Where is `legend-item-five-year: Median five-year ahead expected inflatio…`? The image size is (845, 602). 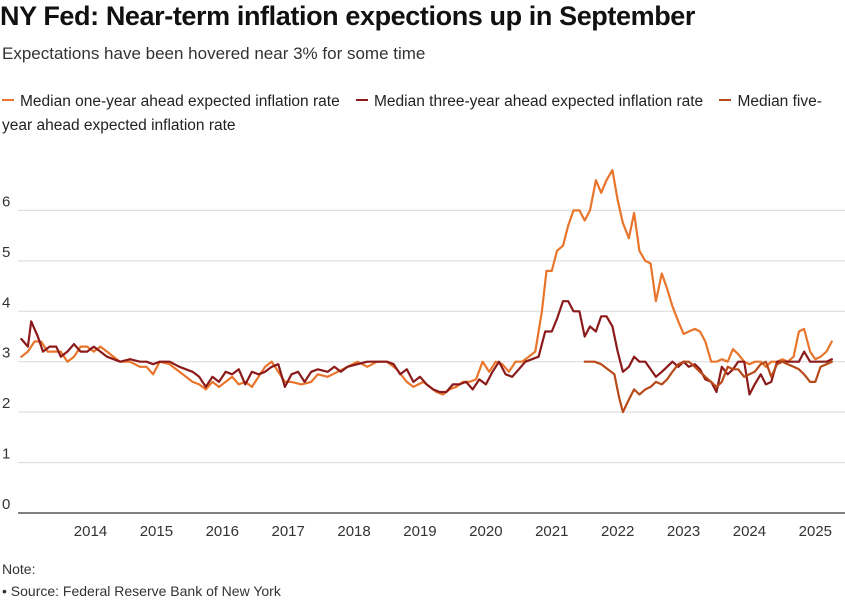 legend-item-five-year: Median five-year ahead expected inflatio… is located at coordinates (412, 113).